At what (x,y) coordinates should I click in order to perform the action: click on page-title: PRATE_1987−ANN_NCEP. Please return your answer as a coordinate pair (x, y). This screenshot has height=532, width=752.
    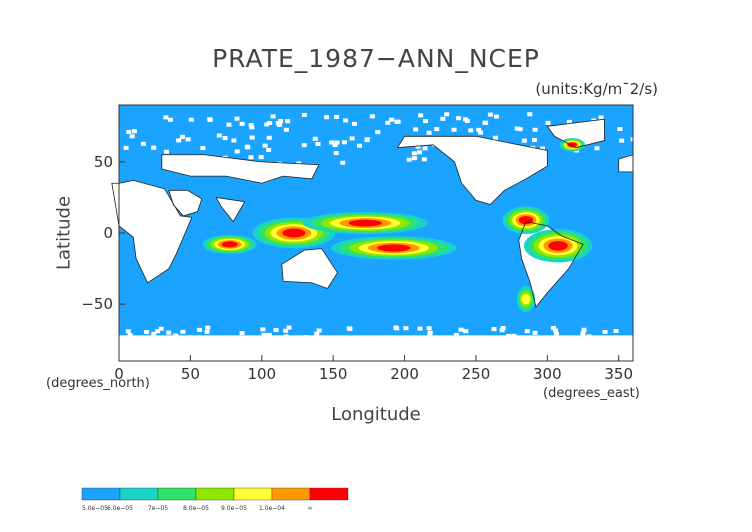
    Looking at the image, I should click on (376, 58).